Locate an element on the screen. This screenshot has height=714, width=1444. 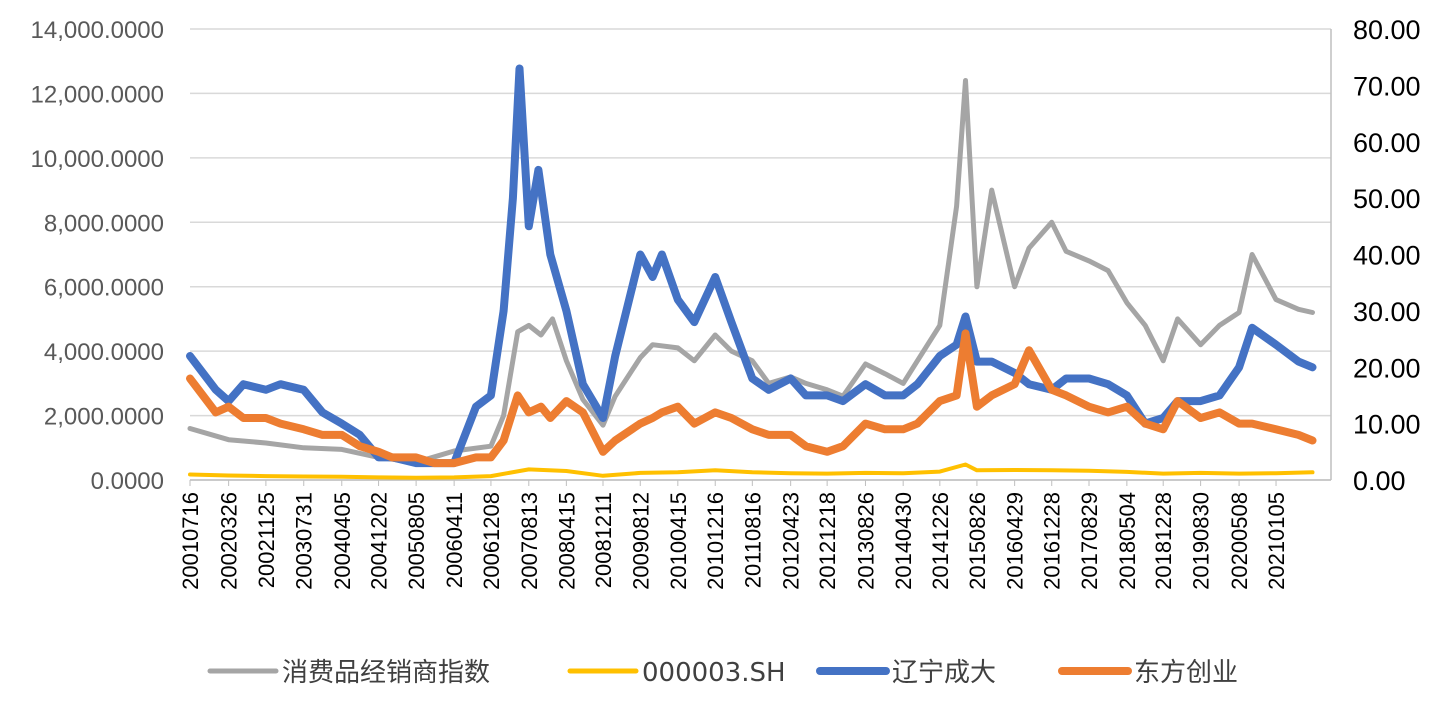
x-tick-label: 20040405 is located at coordinates (342, 541).